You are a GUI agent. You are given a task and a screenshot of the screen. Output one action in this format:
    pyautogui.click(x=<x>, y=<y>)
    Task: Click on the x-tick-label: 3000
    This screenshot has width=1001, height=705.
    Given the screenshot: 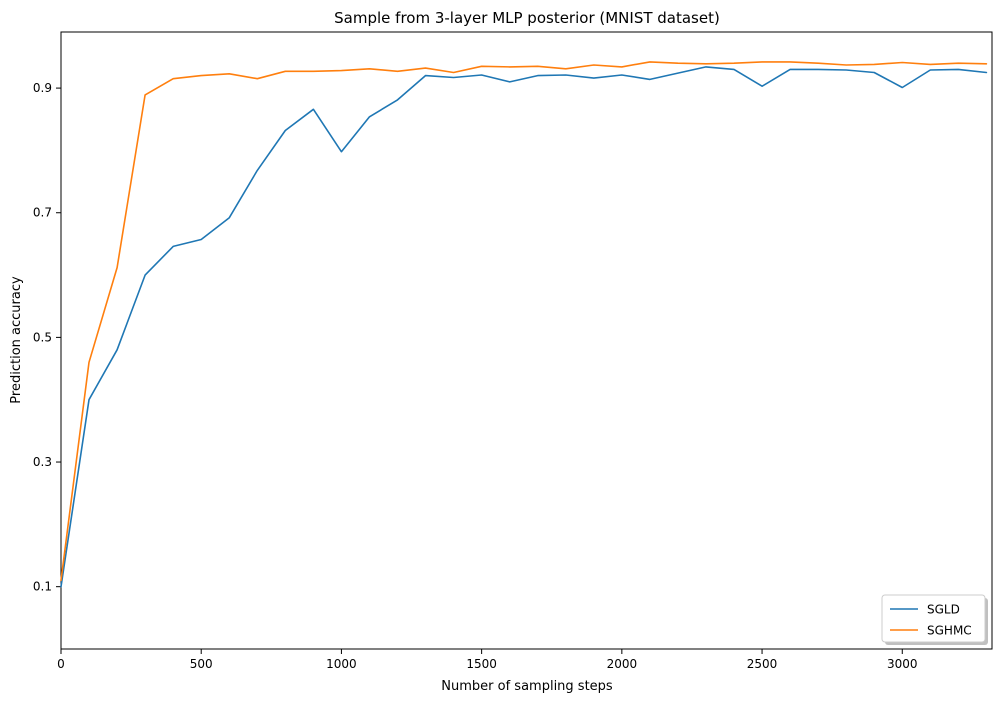 What is the action you would take?
    pyautogui.click(x=902, y=664)
    